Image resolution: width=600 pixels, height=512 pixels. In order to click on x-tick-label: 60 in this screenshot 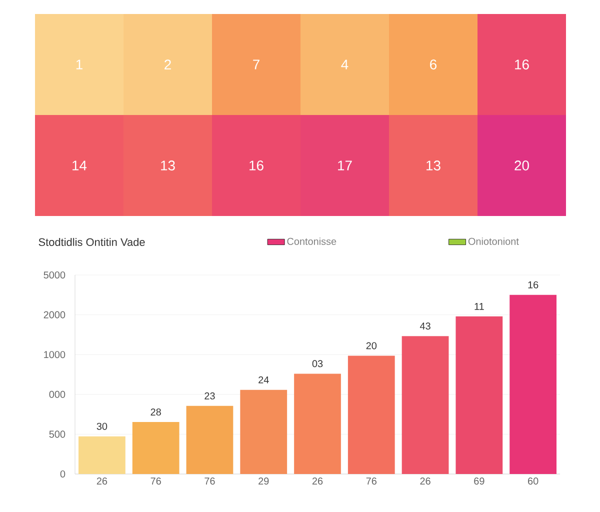, I will do `click(533, 481)`.